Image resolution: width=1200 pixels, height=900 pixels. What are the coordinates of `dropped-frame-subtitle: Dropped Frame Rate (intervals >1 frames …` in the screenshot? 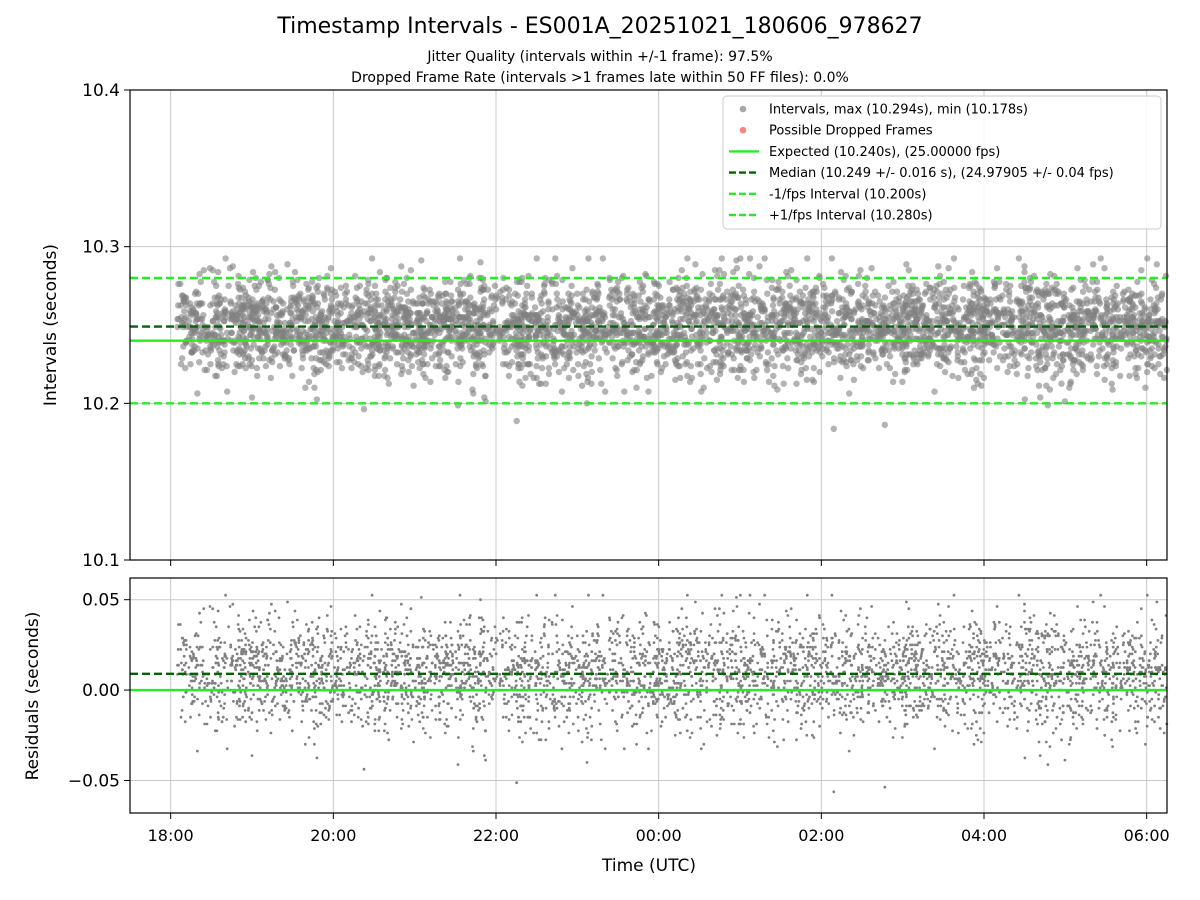 It's located at (600, 78).